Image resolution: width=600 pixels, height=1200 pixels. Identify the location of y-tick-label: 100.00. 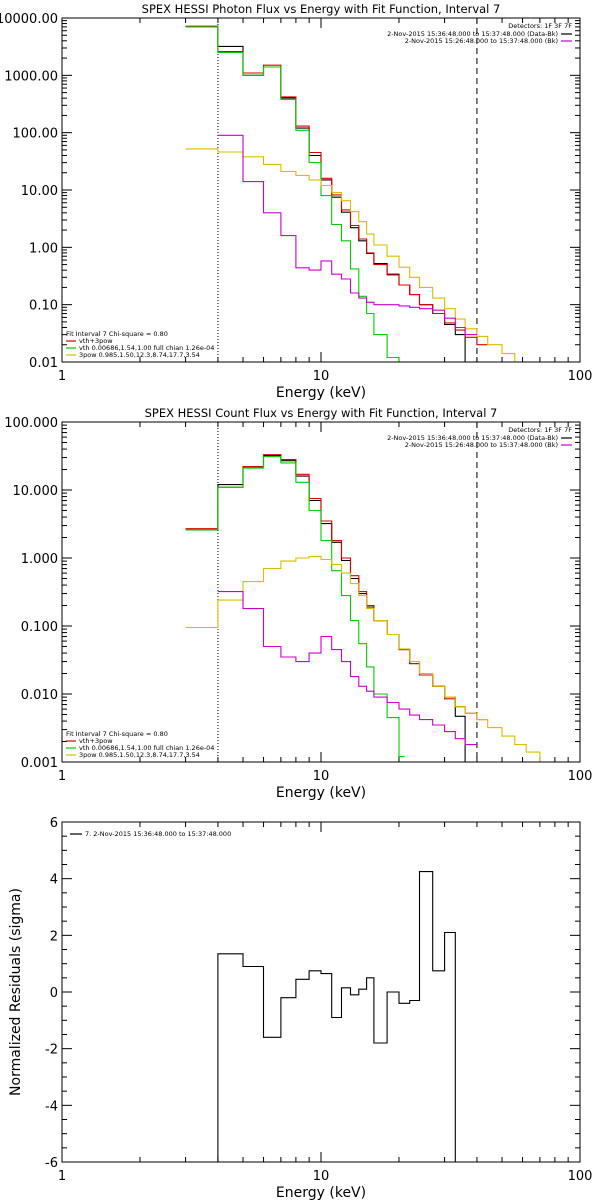
(36, 134).